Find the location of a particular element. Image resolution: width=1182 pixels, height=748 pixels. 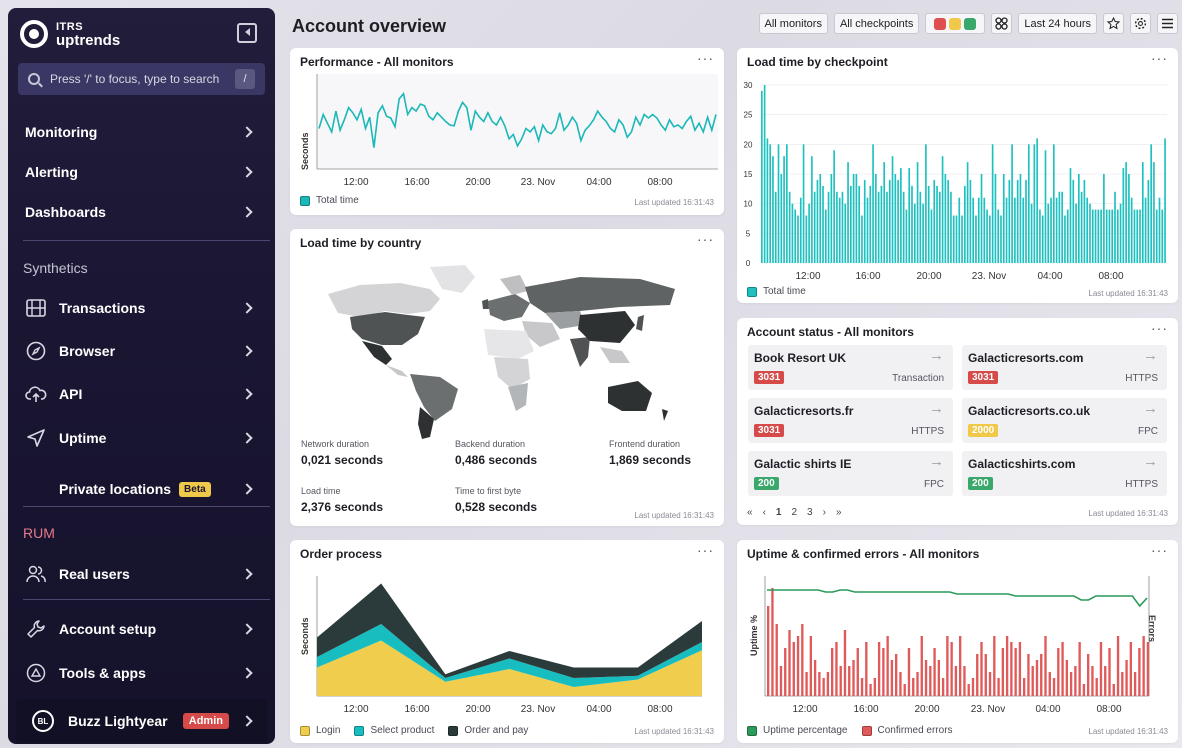

legend-item: Select product is located at coordinates (394, 730).